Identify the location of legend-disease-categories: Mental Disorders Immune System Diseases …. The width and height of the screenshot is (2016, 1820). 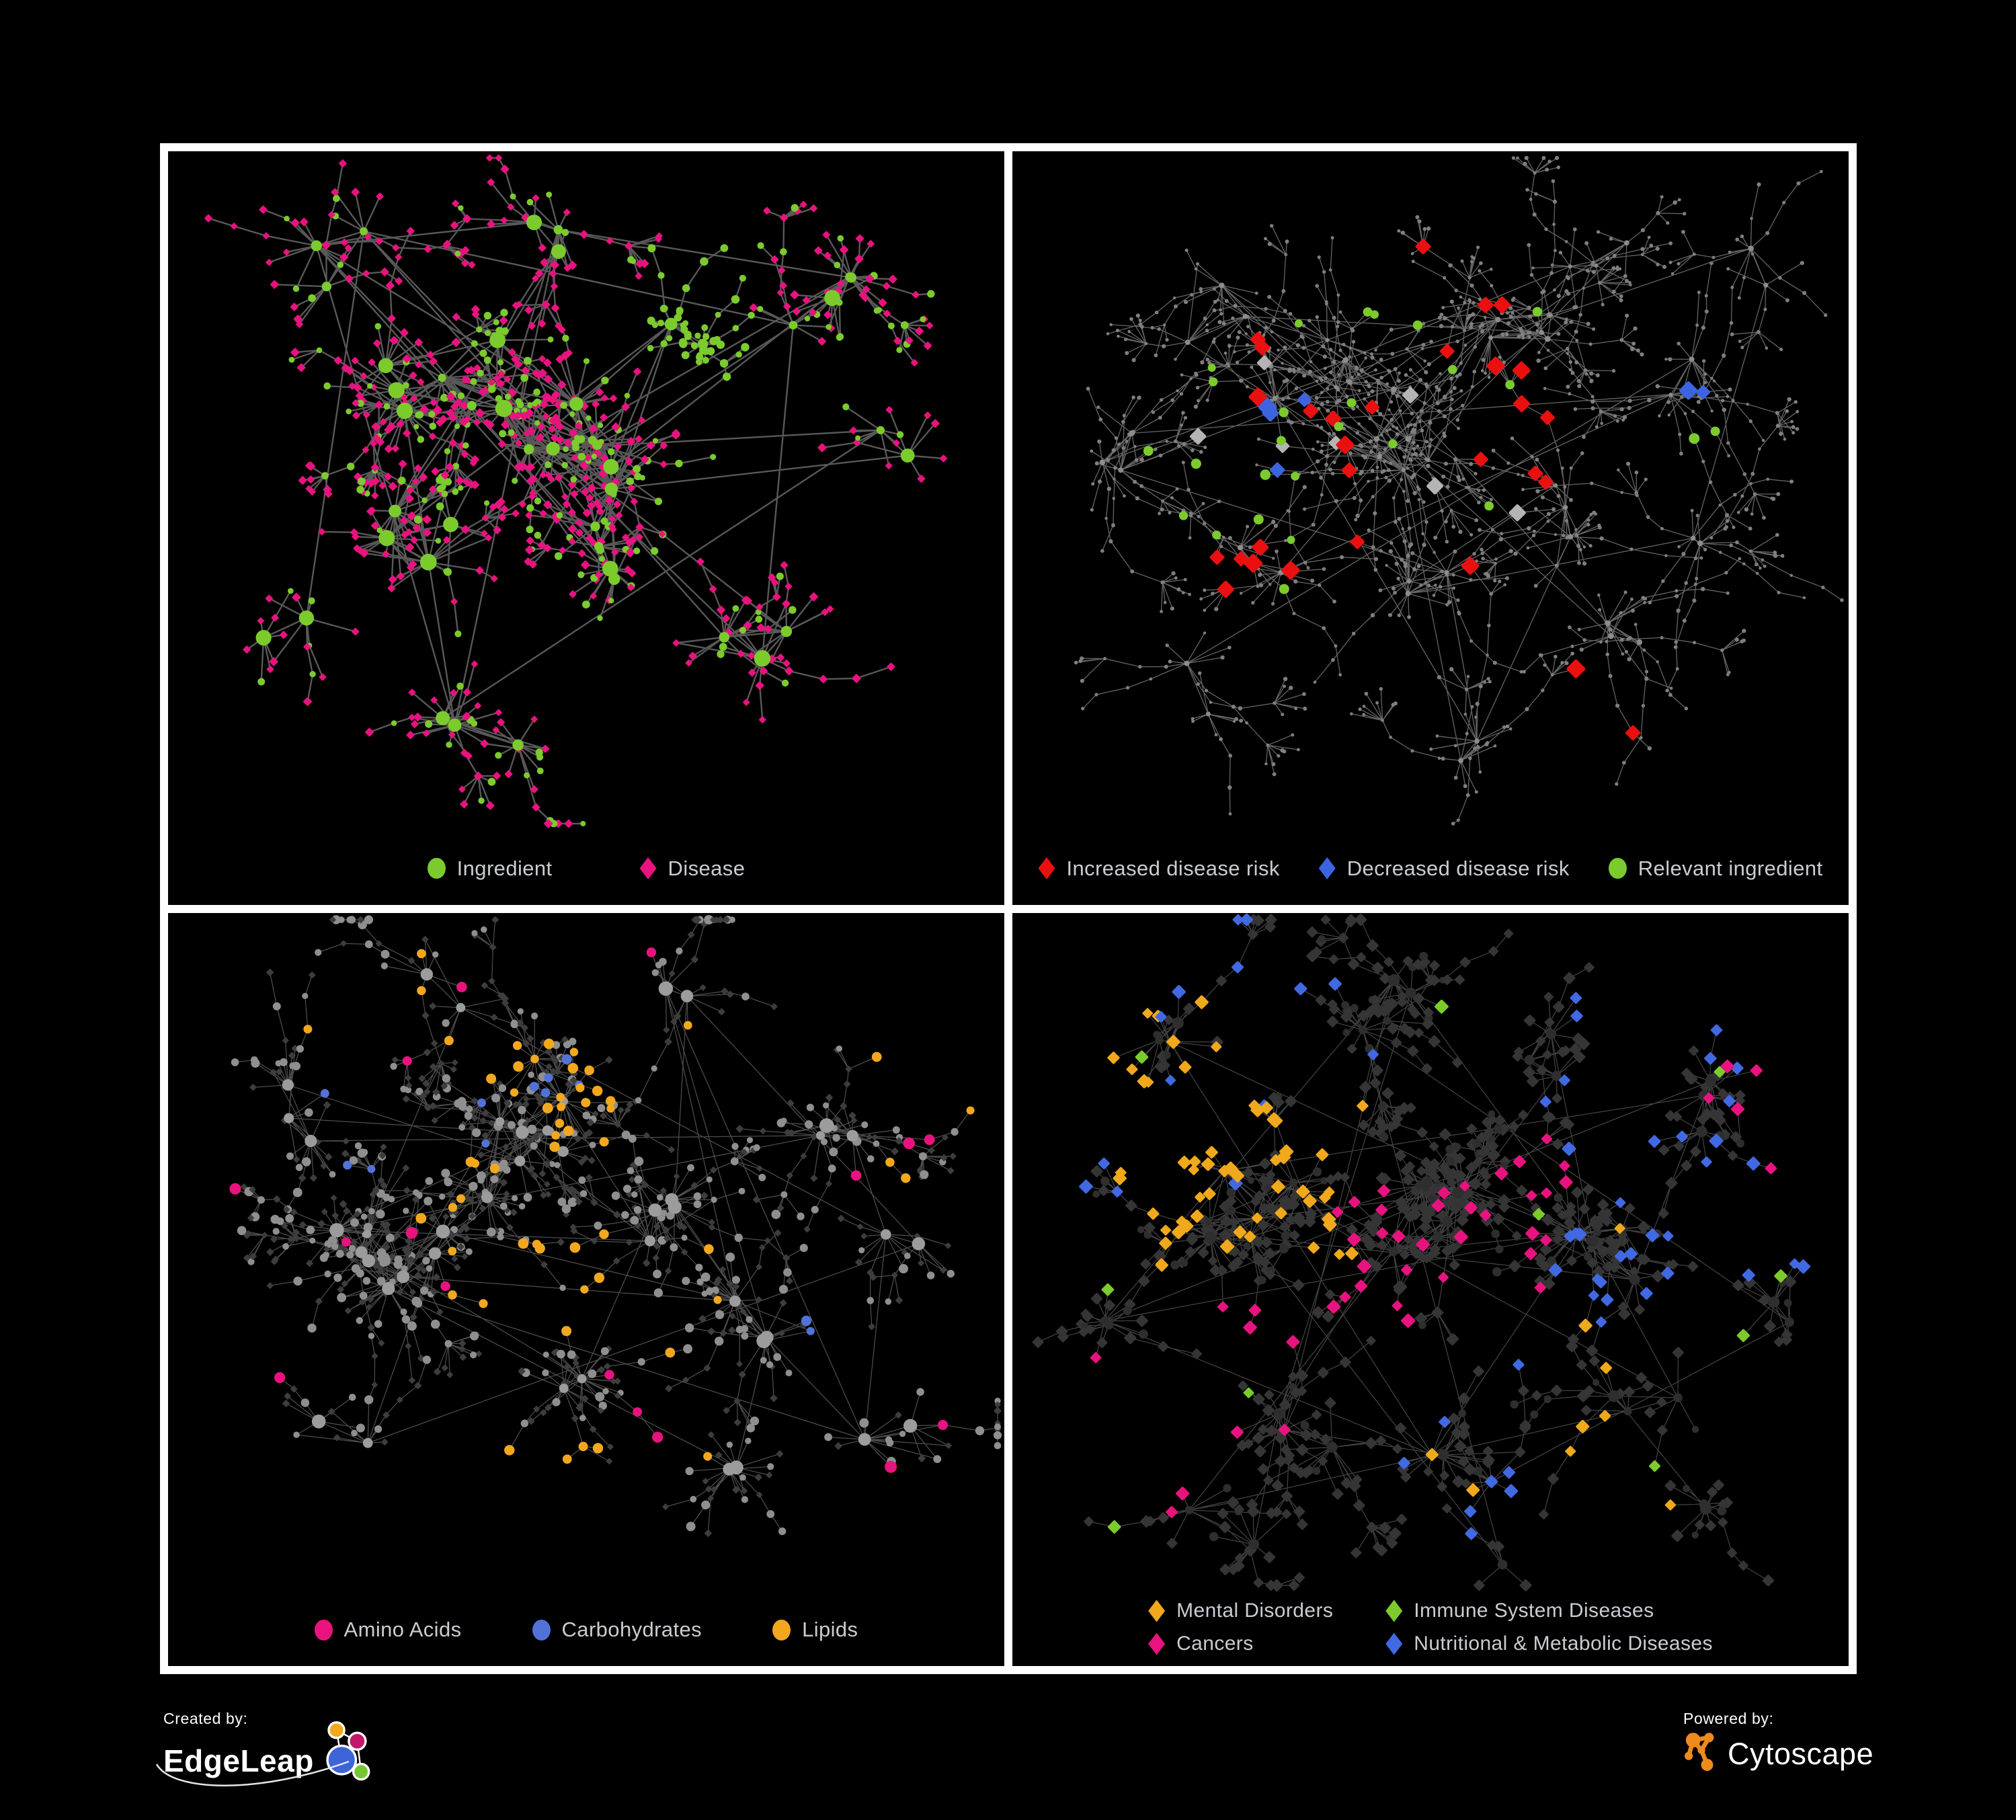
(1430, 1627).